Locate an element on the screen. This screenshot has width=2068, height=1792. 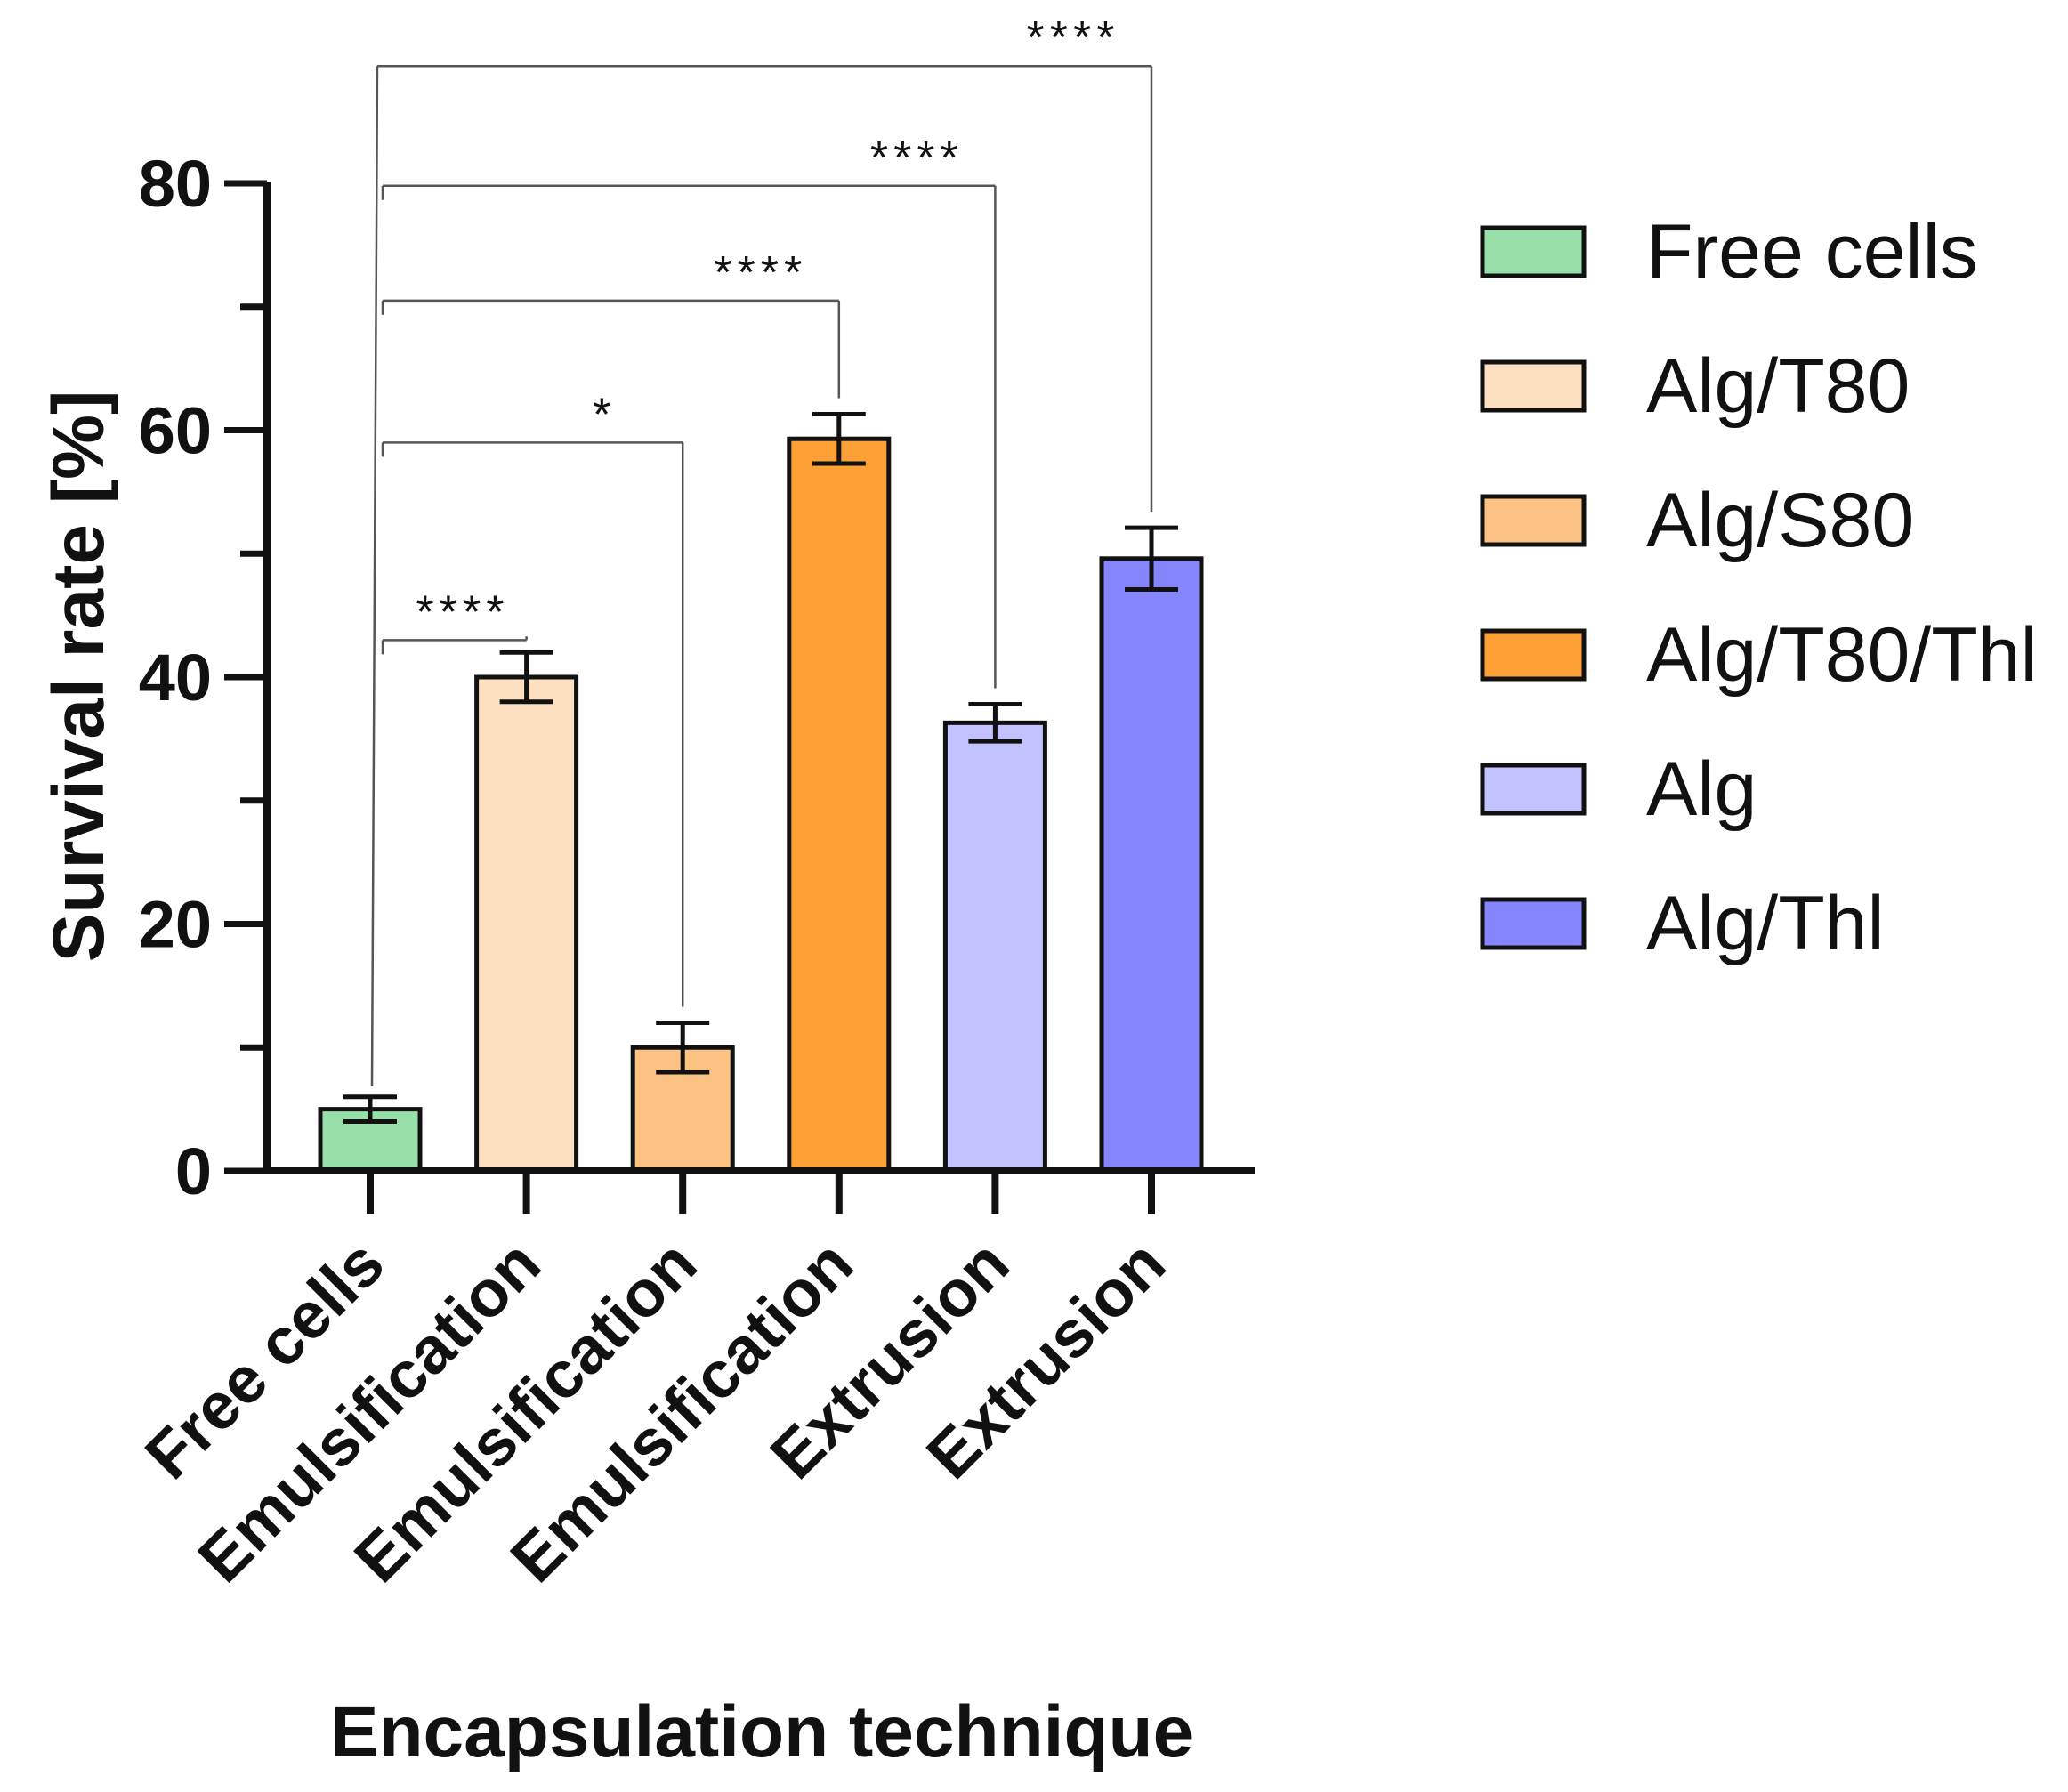
legend-label: Alg is located at coordinates (1702, 789).